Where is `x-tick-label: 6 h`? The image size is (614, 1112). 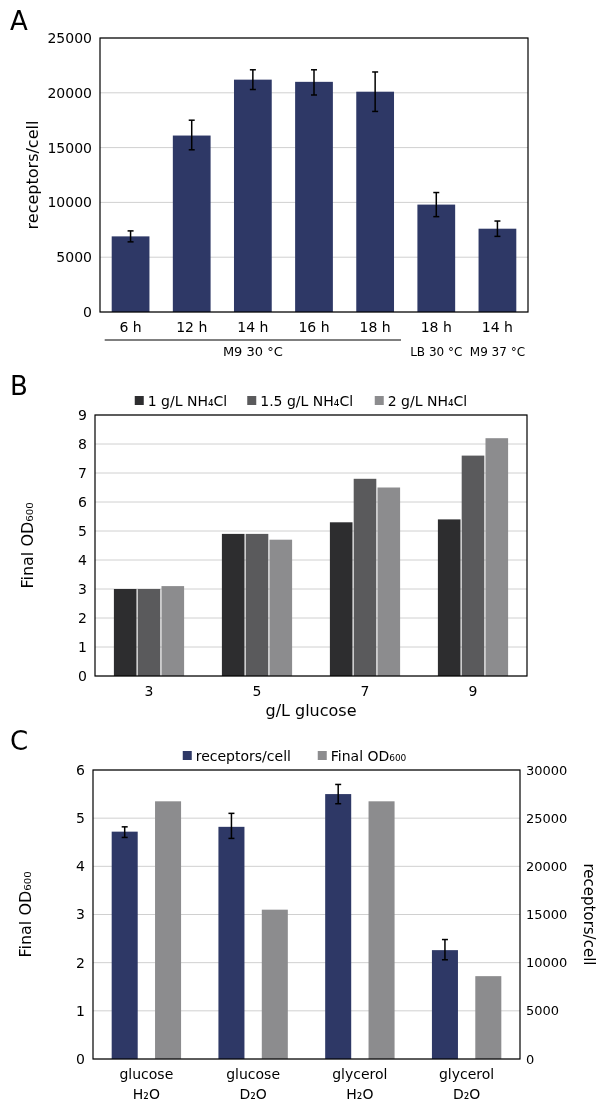
x-tick-label: 6 h is located at coordinates (130, 327).